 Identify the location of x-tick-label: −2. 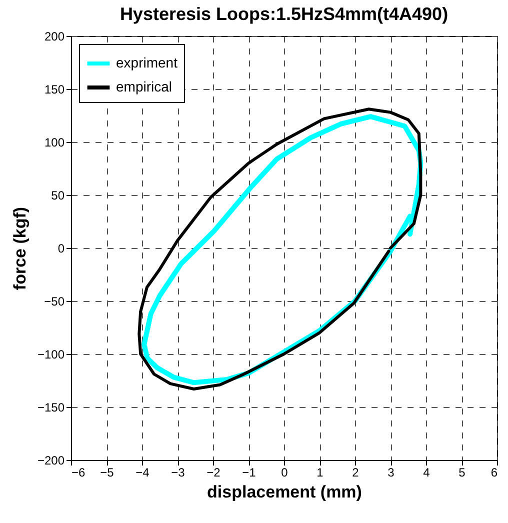
(213, 473).